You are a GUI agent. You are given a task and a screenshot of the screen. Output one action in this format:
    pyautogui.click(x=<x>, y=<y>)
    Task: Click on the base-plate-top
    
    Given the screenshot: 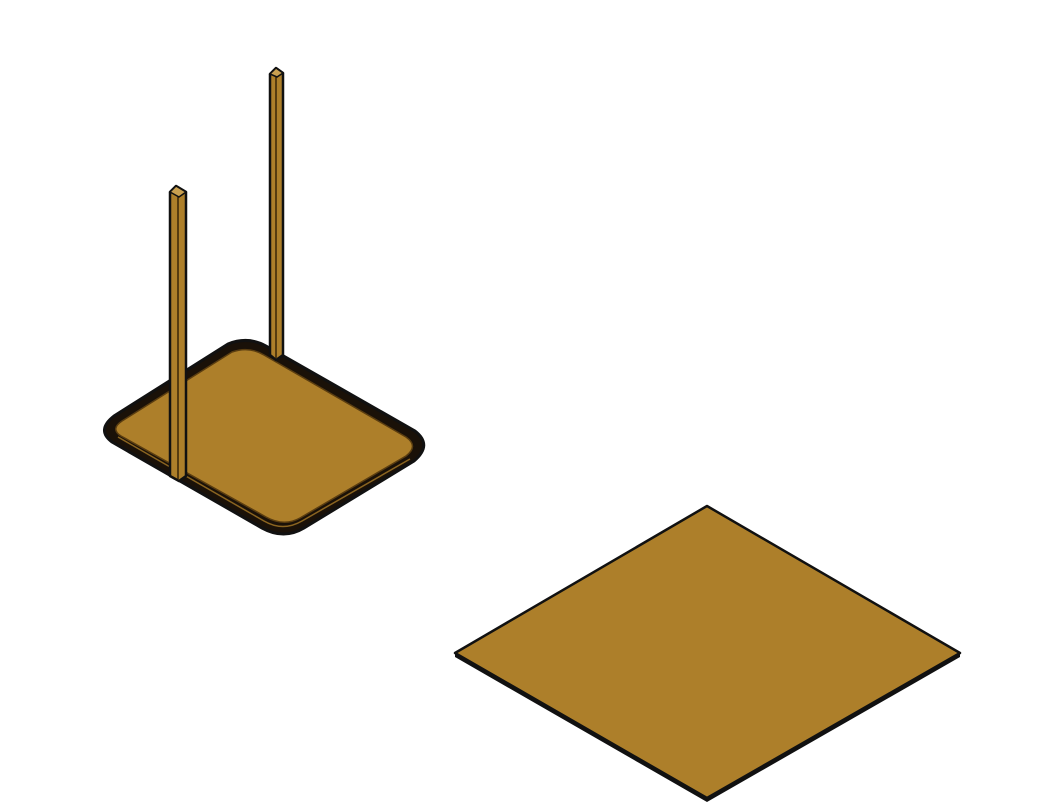 What is the action you would take?
    pyautogui.click(x=264, y=435)
    